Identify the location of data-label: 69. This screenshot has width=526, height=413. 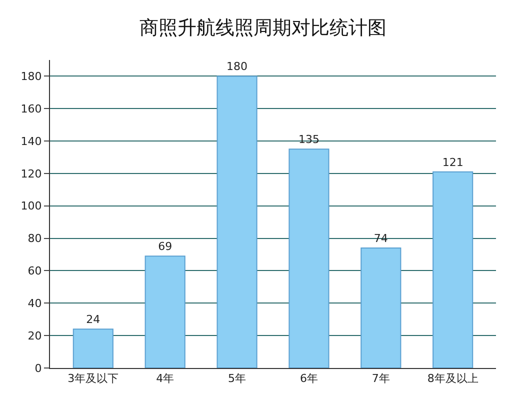
(165, 247).